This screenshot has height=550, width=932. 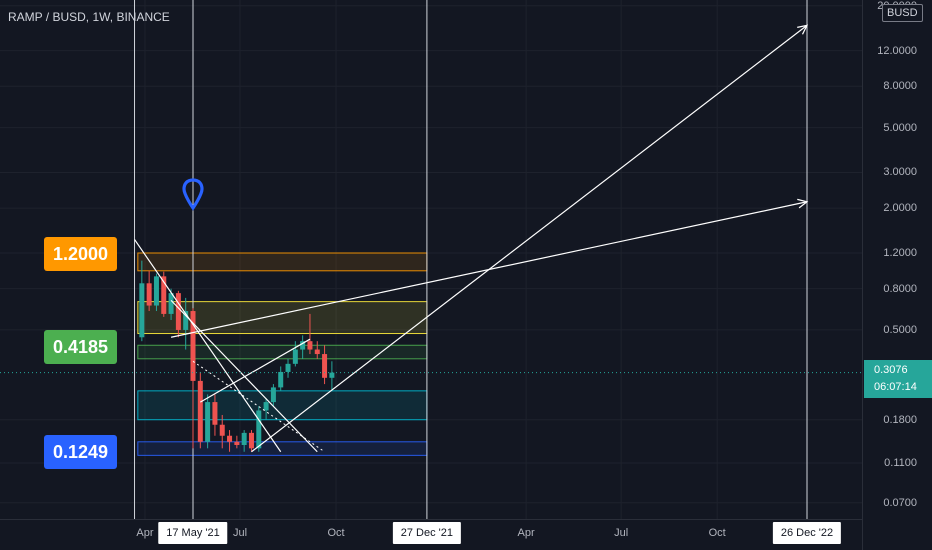 What do you see at coordinates (81, 347) in the screenshot?
I see `level-price-tag: 0.4185` at bounding box center [81, 347].